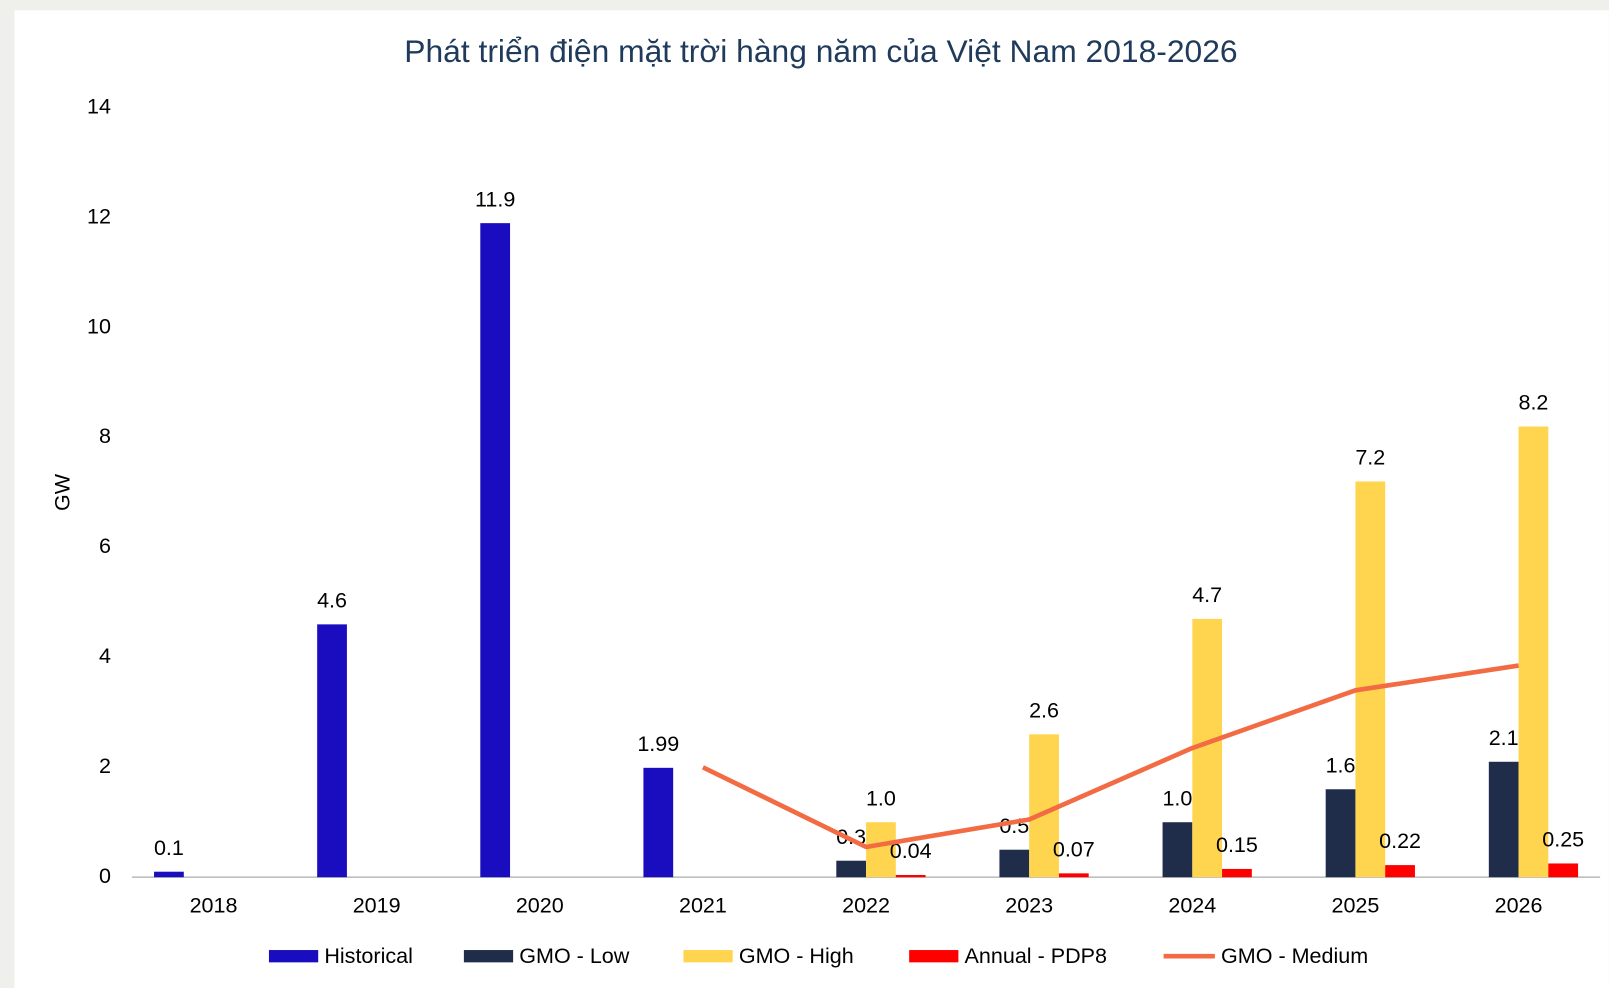 This screenshot has width=1609, height=988. What do you see at coordinates (214, 906) in the screenshot?
I see `x-tick-label: 2018` at bounding box center [214, 906].